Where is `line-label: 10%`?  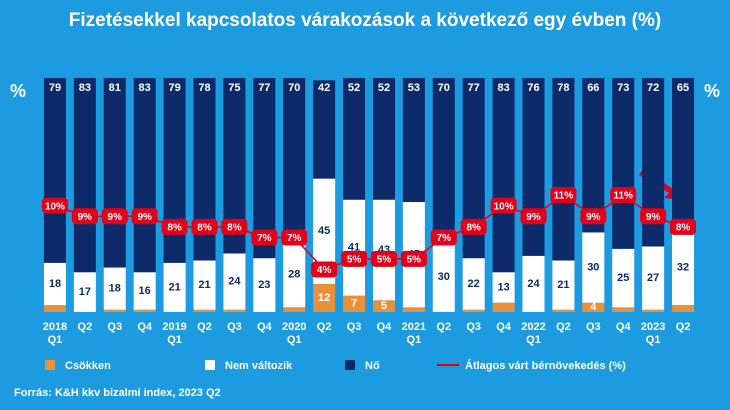 line-label: 10% is located at coordinates (55, 206).